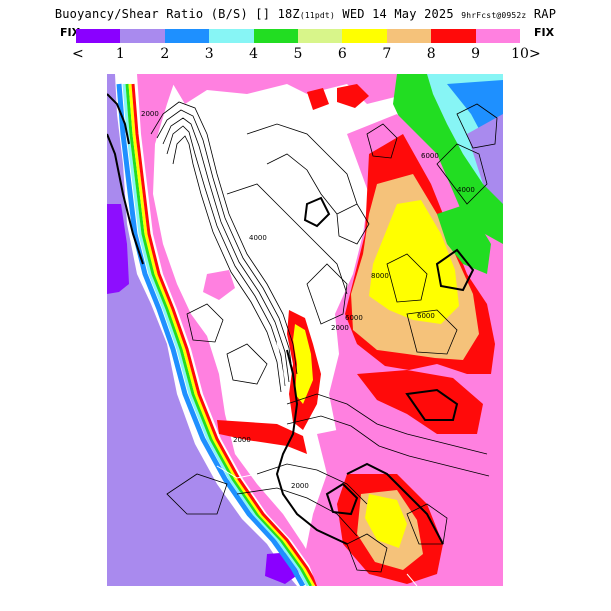 The image size is (611, 611). I want to click on color-scale-bar, so click(298, 36).